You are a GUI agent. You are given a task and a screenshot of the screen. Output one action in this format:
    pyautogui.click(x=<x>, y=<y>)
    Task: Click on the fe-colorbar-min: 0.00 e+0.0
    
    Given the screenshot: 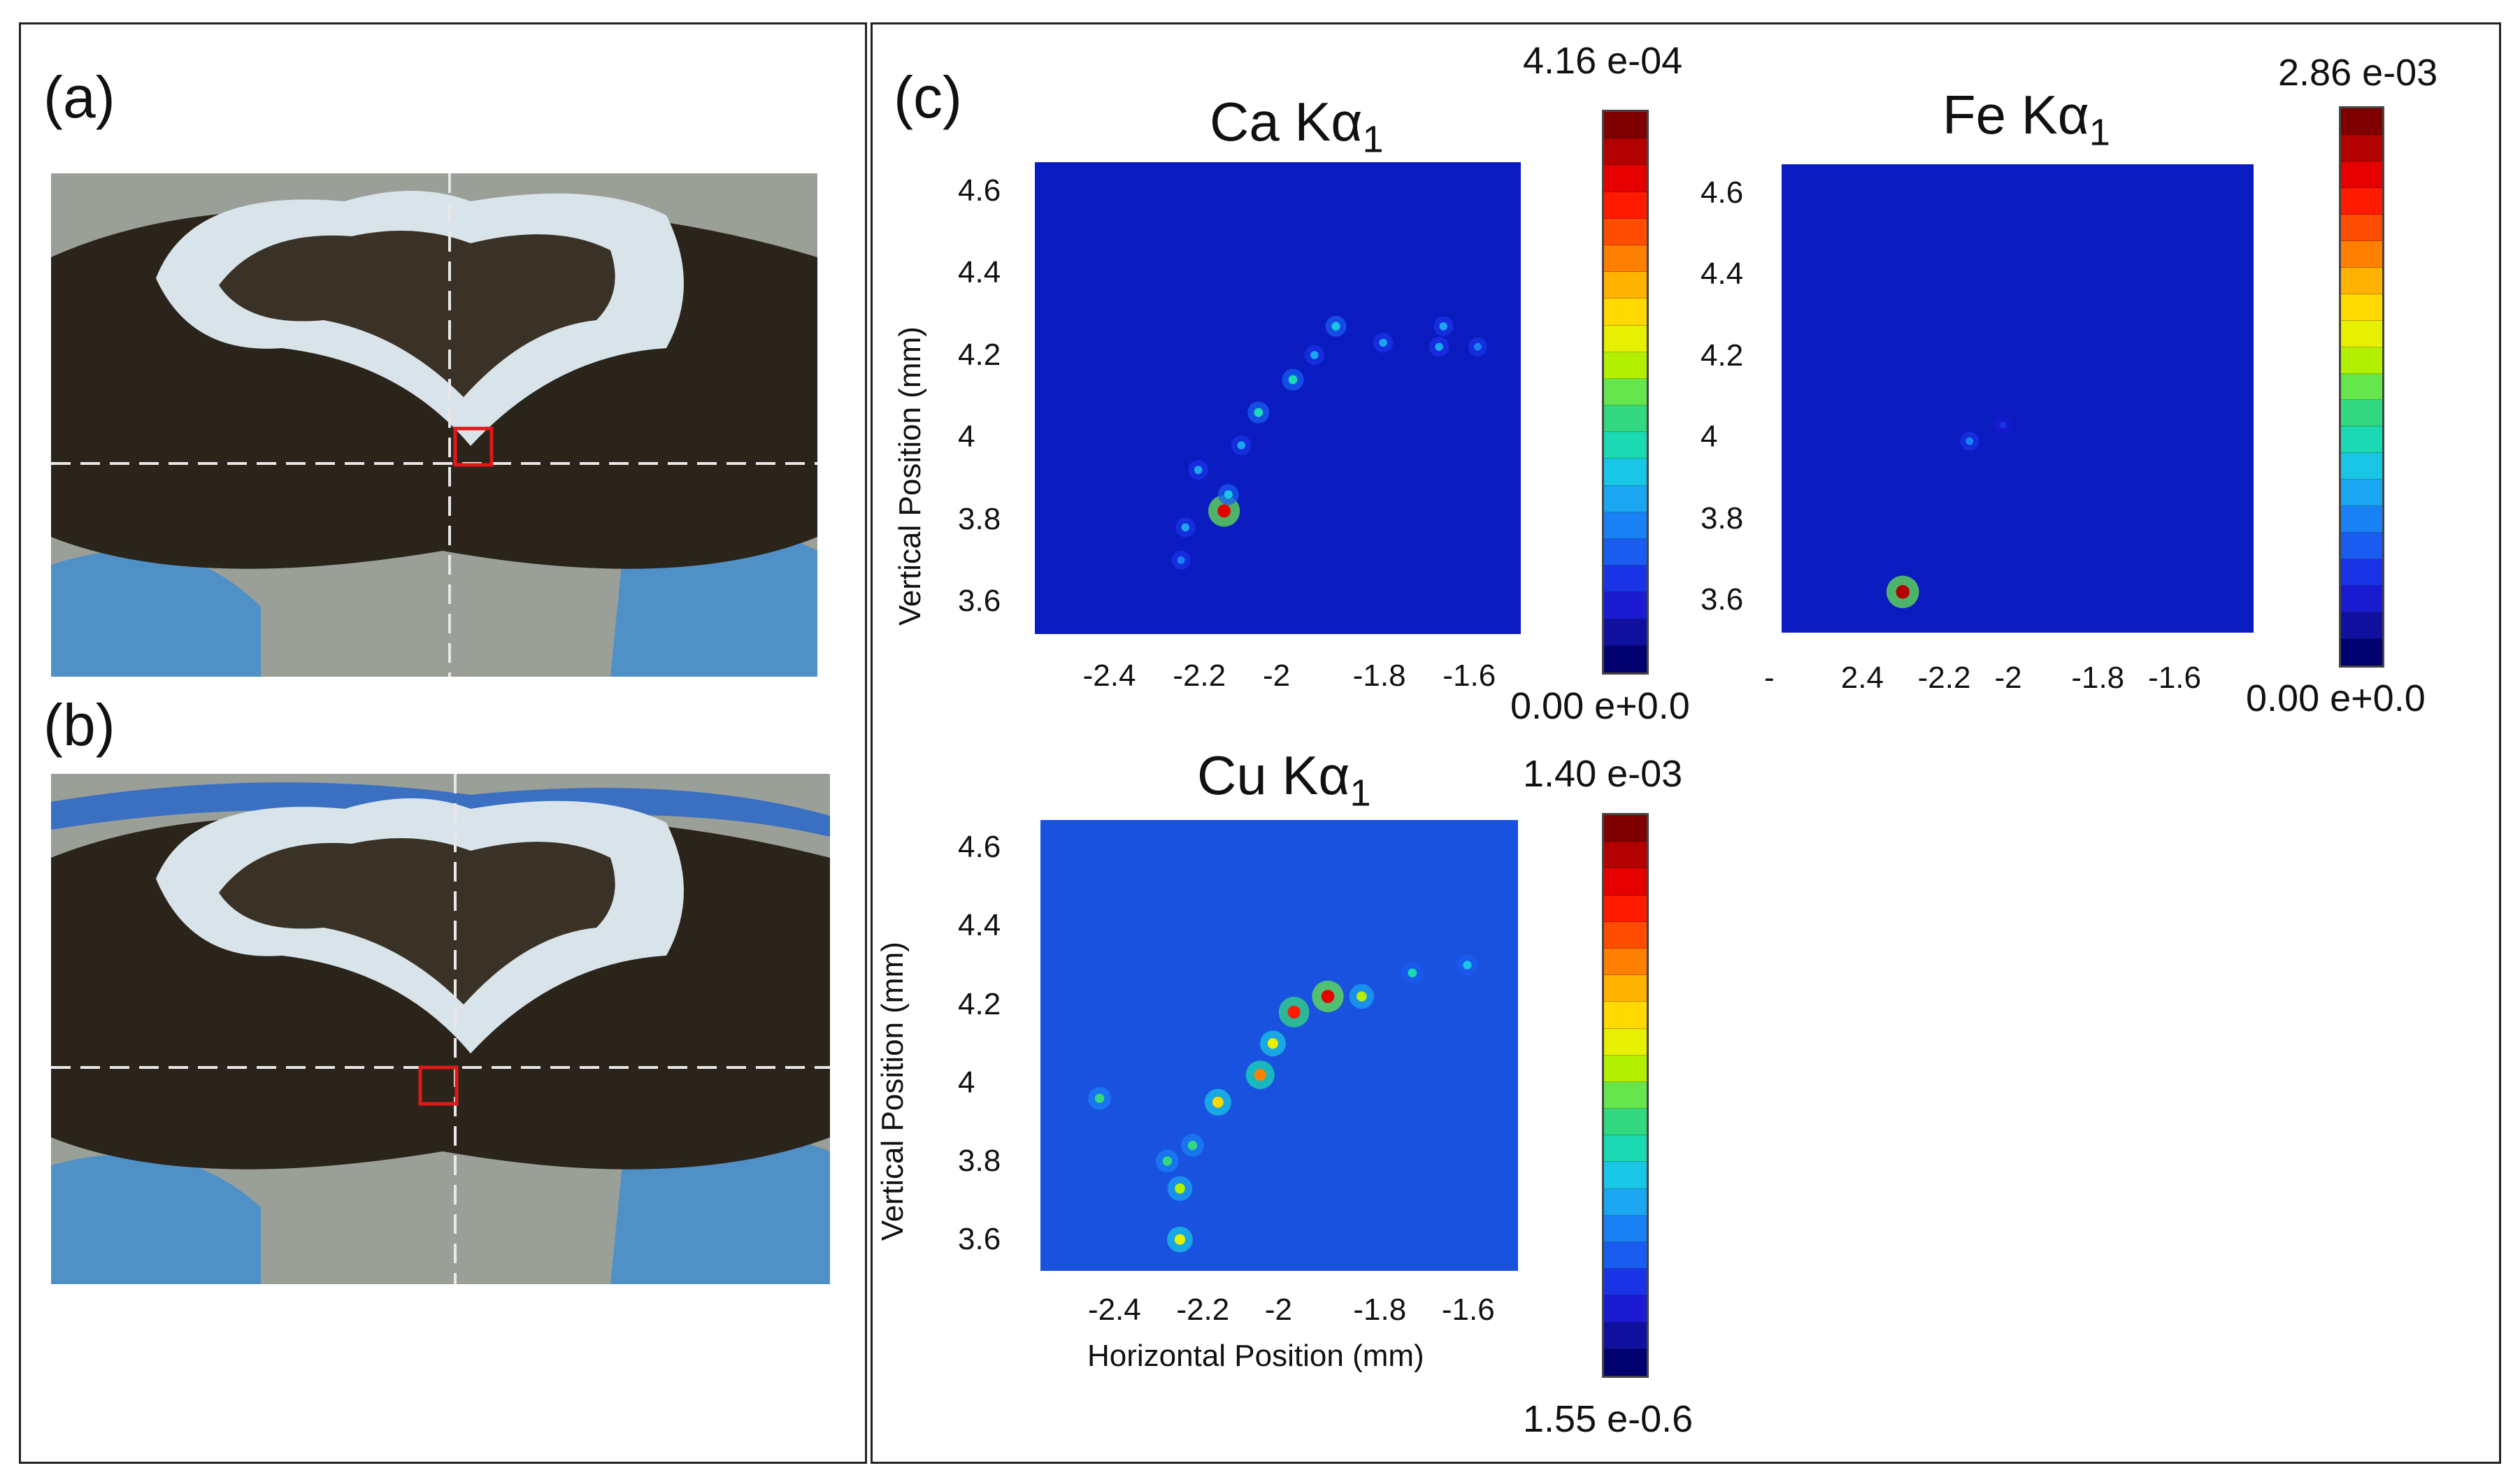 What is the action you would take?
    pyautogui.click(x=2336, y=698)
    